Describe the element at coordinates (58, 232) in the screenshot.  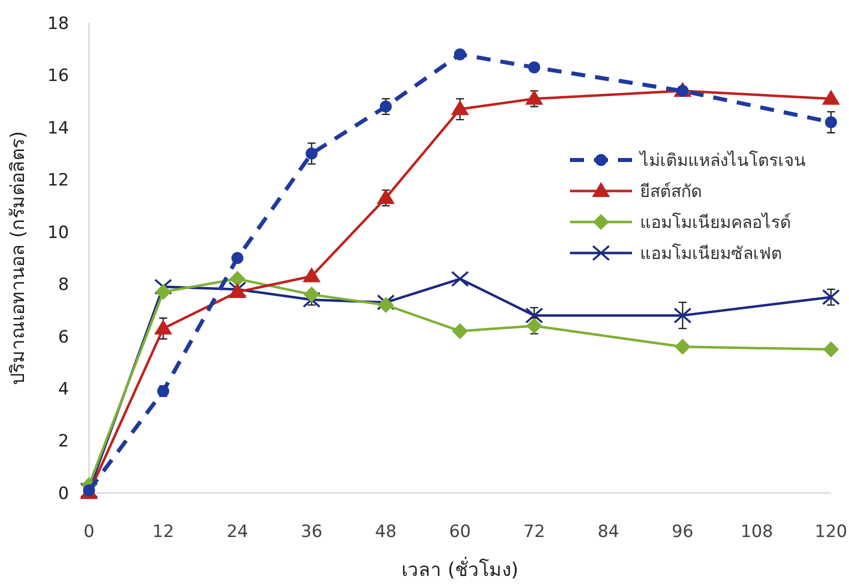
I see `y-tick-label: 10` at that location.